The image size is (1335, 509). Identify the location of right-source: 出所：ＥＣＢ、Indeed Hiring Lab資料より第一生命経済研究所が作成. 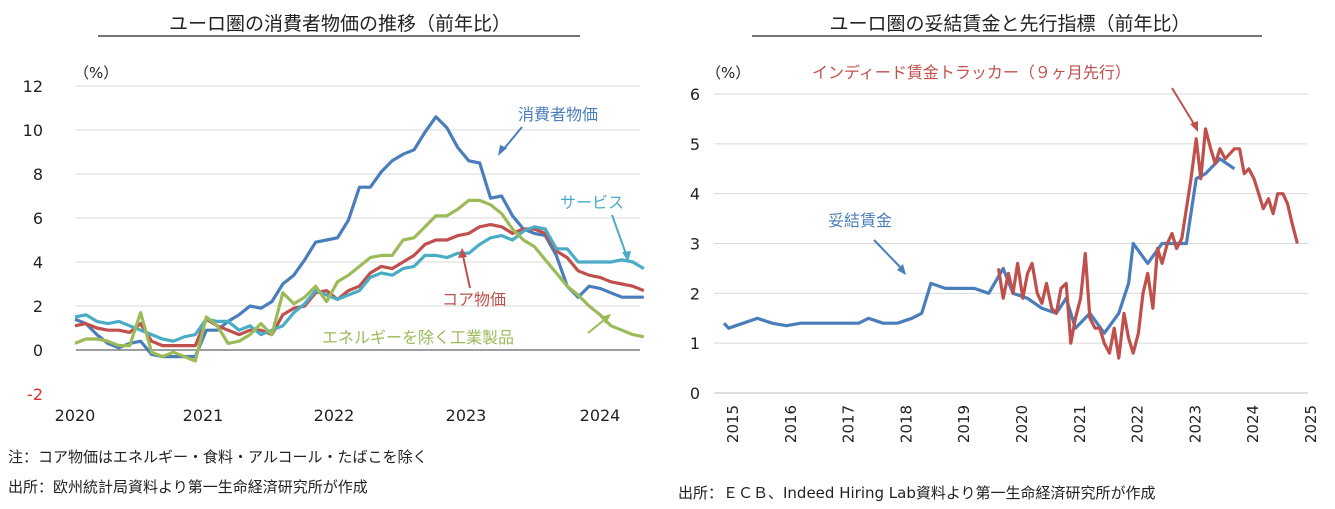
(917, 493).